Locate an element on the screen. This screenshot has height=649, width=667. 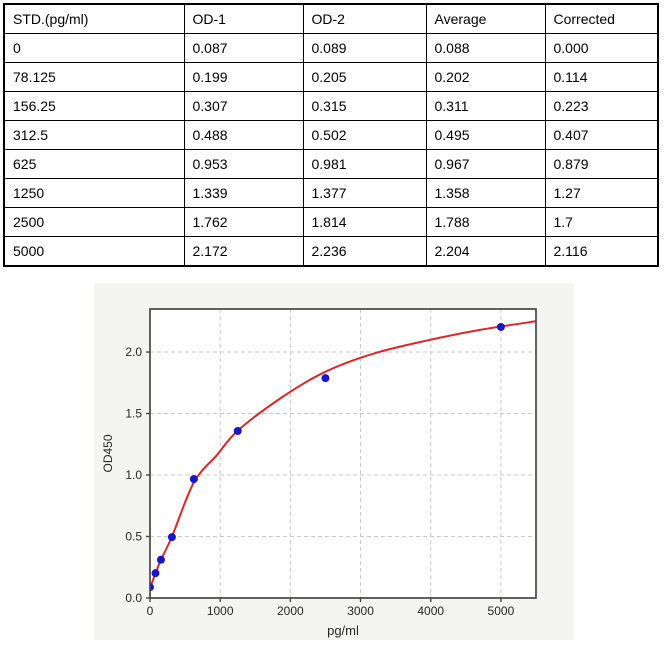
table-cell: 0.000 is located at coordinates (601, 48).